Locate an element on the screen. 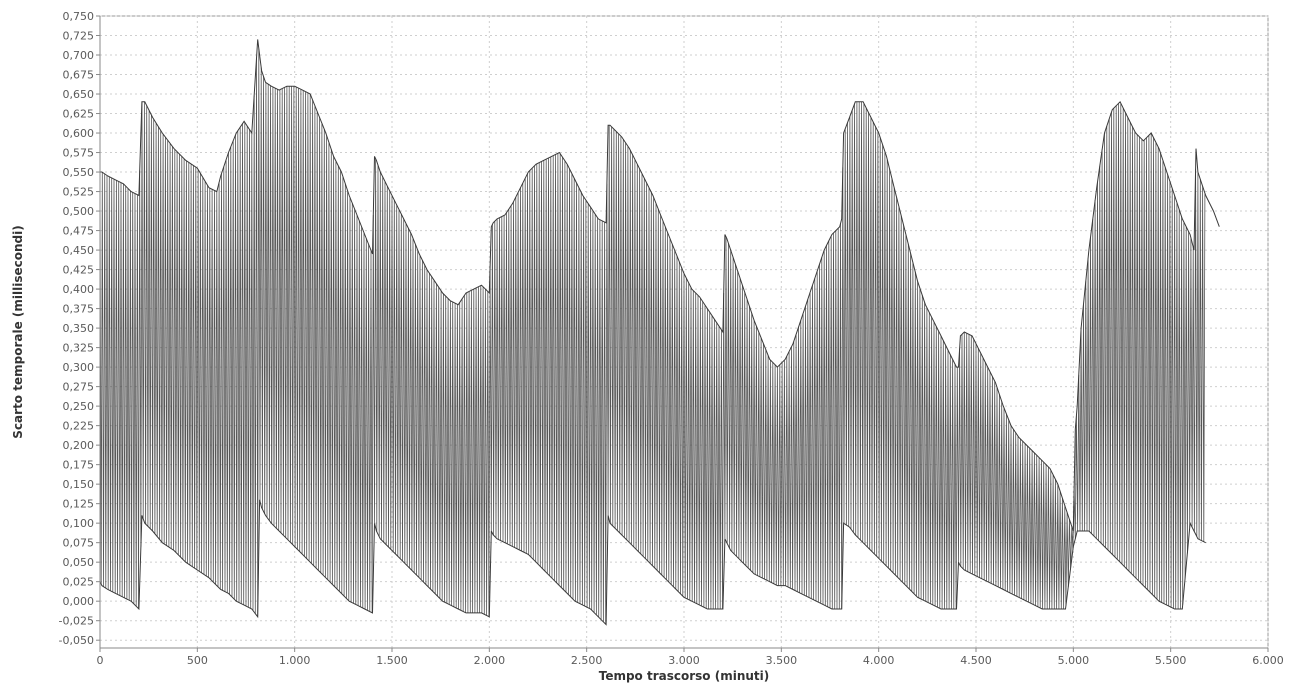 The height and width of the screenshot is (684, 1289). y-tick-label: 0,300 is located at coordinates (79, 367).